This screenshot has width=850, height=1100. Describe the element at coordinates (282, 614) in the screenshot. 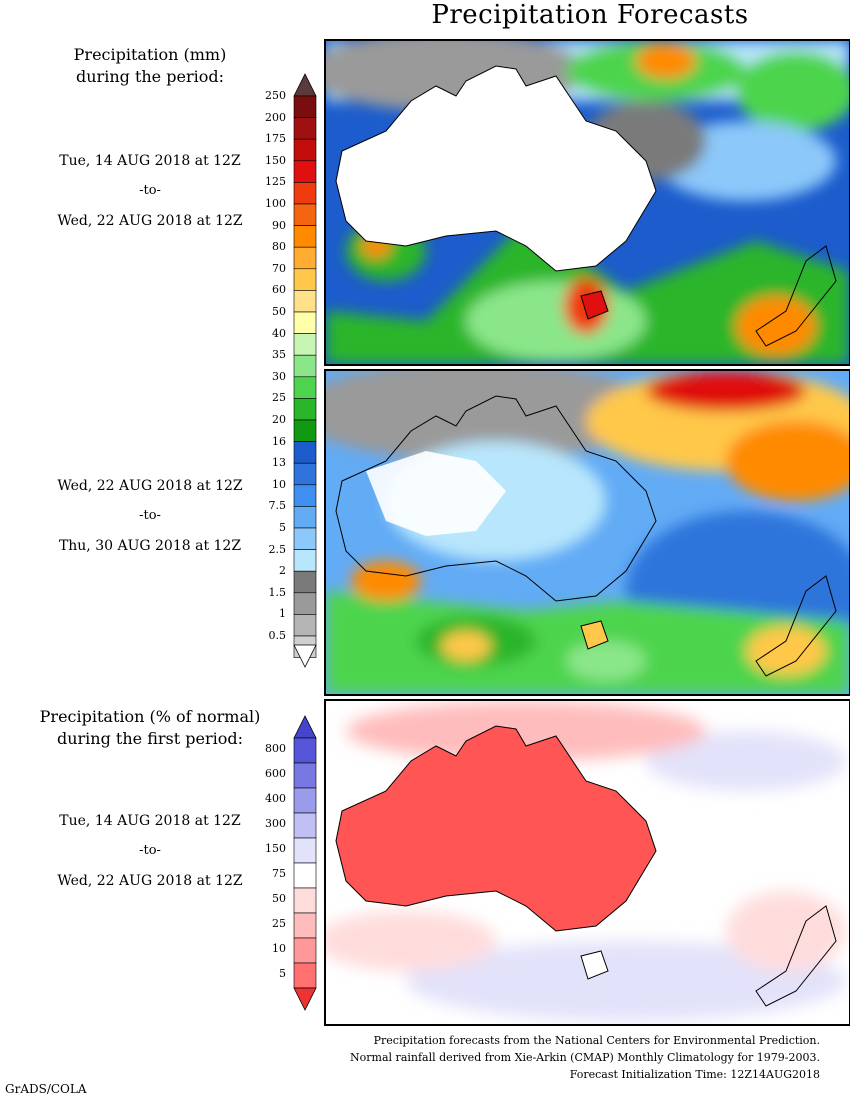

I see `colorbar-tick-label: 1` at that location.